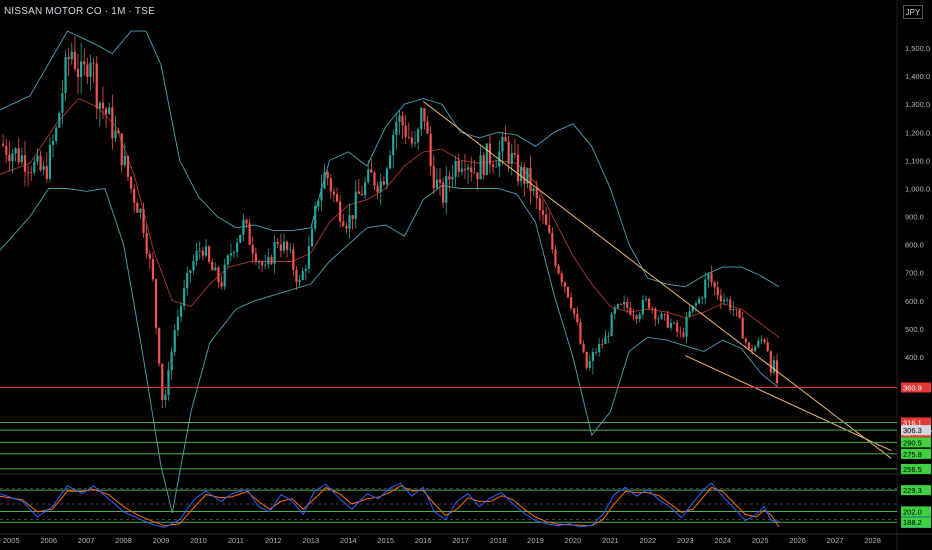  What do you see at coordinates (310, 540) in the screenshot?
I see `time-tick-label: 2013` at bounding box center [310, 540].